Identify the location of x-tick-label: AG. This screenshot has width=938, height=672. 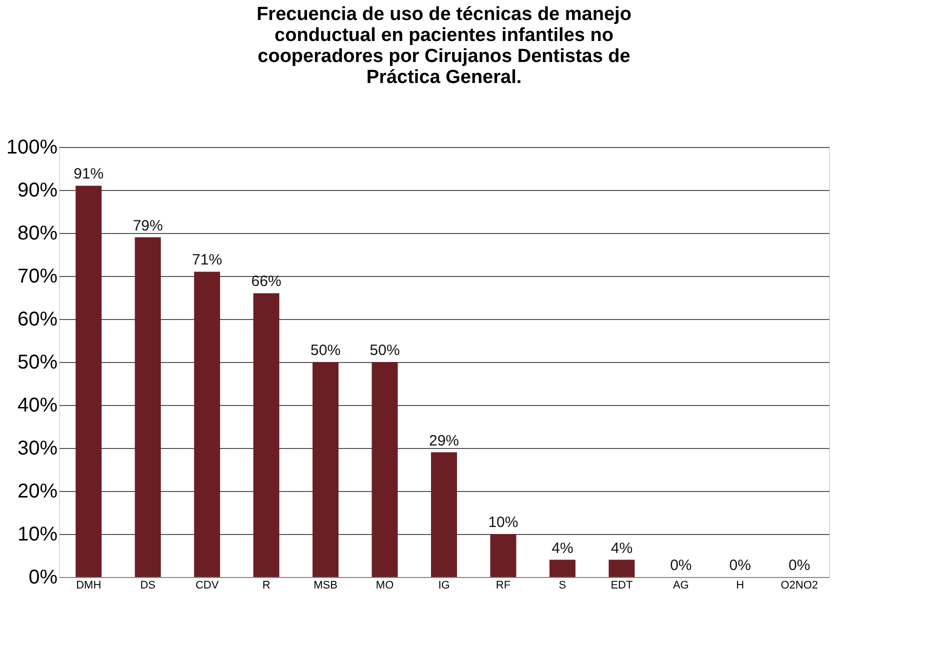
(680, 586).